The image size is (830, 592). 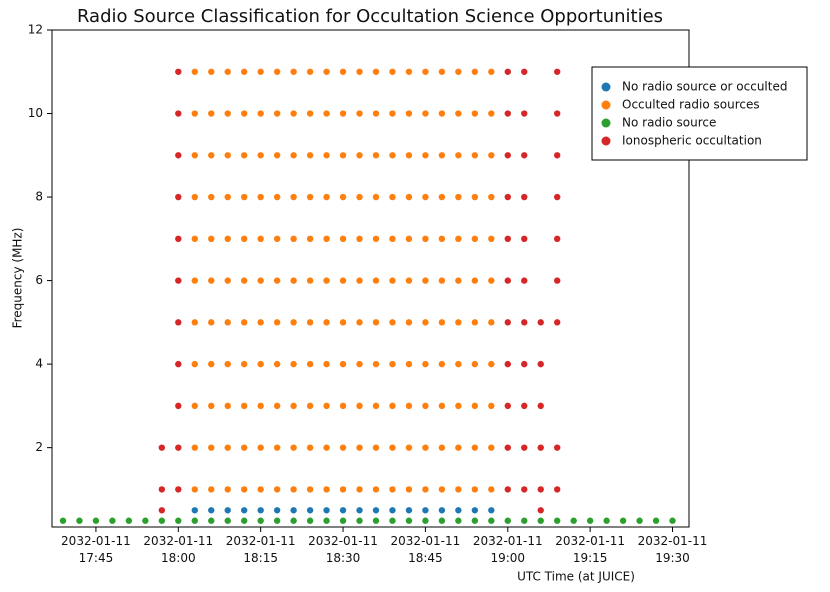 I want to click on x-tick-label: 2032-01-11 18:45, so click(x=426, y=549).